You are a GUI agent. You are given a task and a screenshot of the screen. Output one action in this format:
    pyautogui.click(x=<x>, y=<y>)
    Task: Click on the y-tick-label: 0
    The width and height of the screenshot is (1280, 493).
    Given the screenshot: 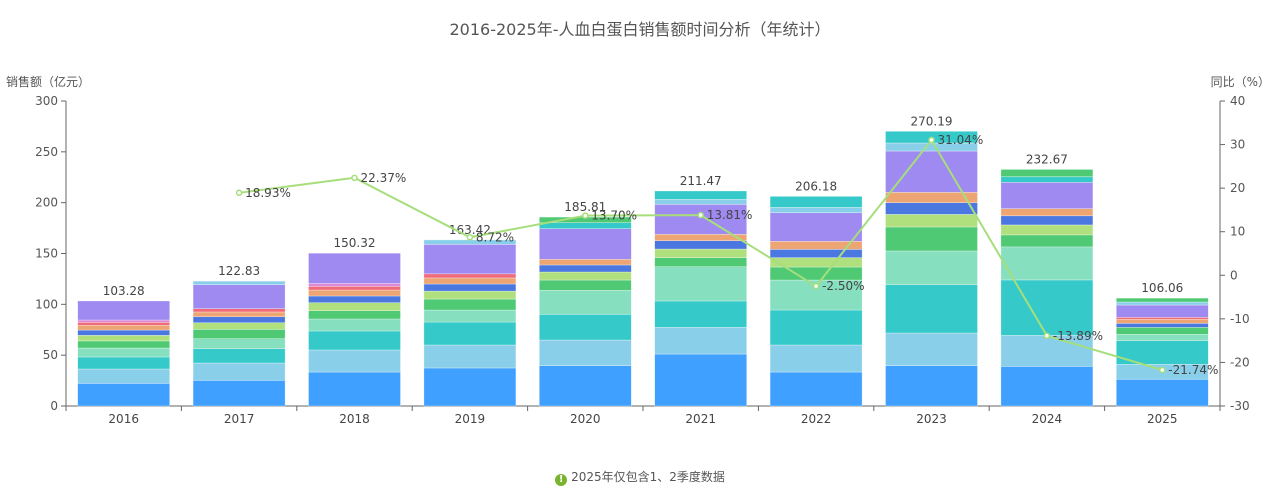 What is the action you would take?
    pyautogui.click(x=54, y=406)
    